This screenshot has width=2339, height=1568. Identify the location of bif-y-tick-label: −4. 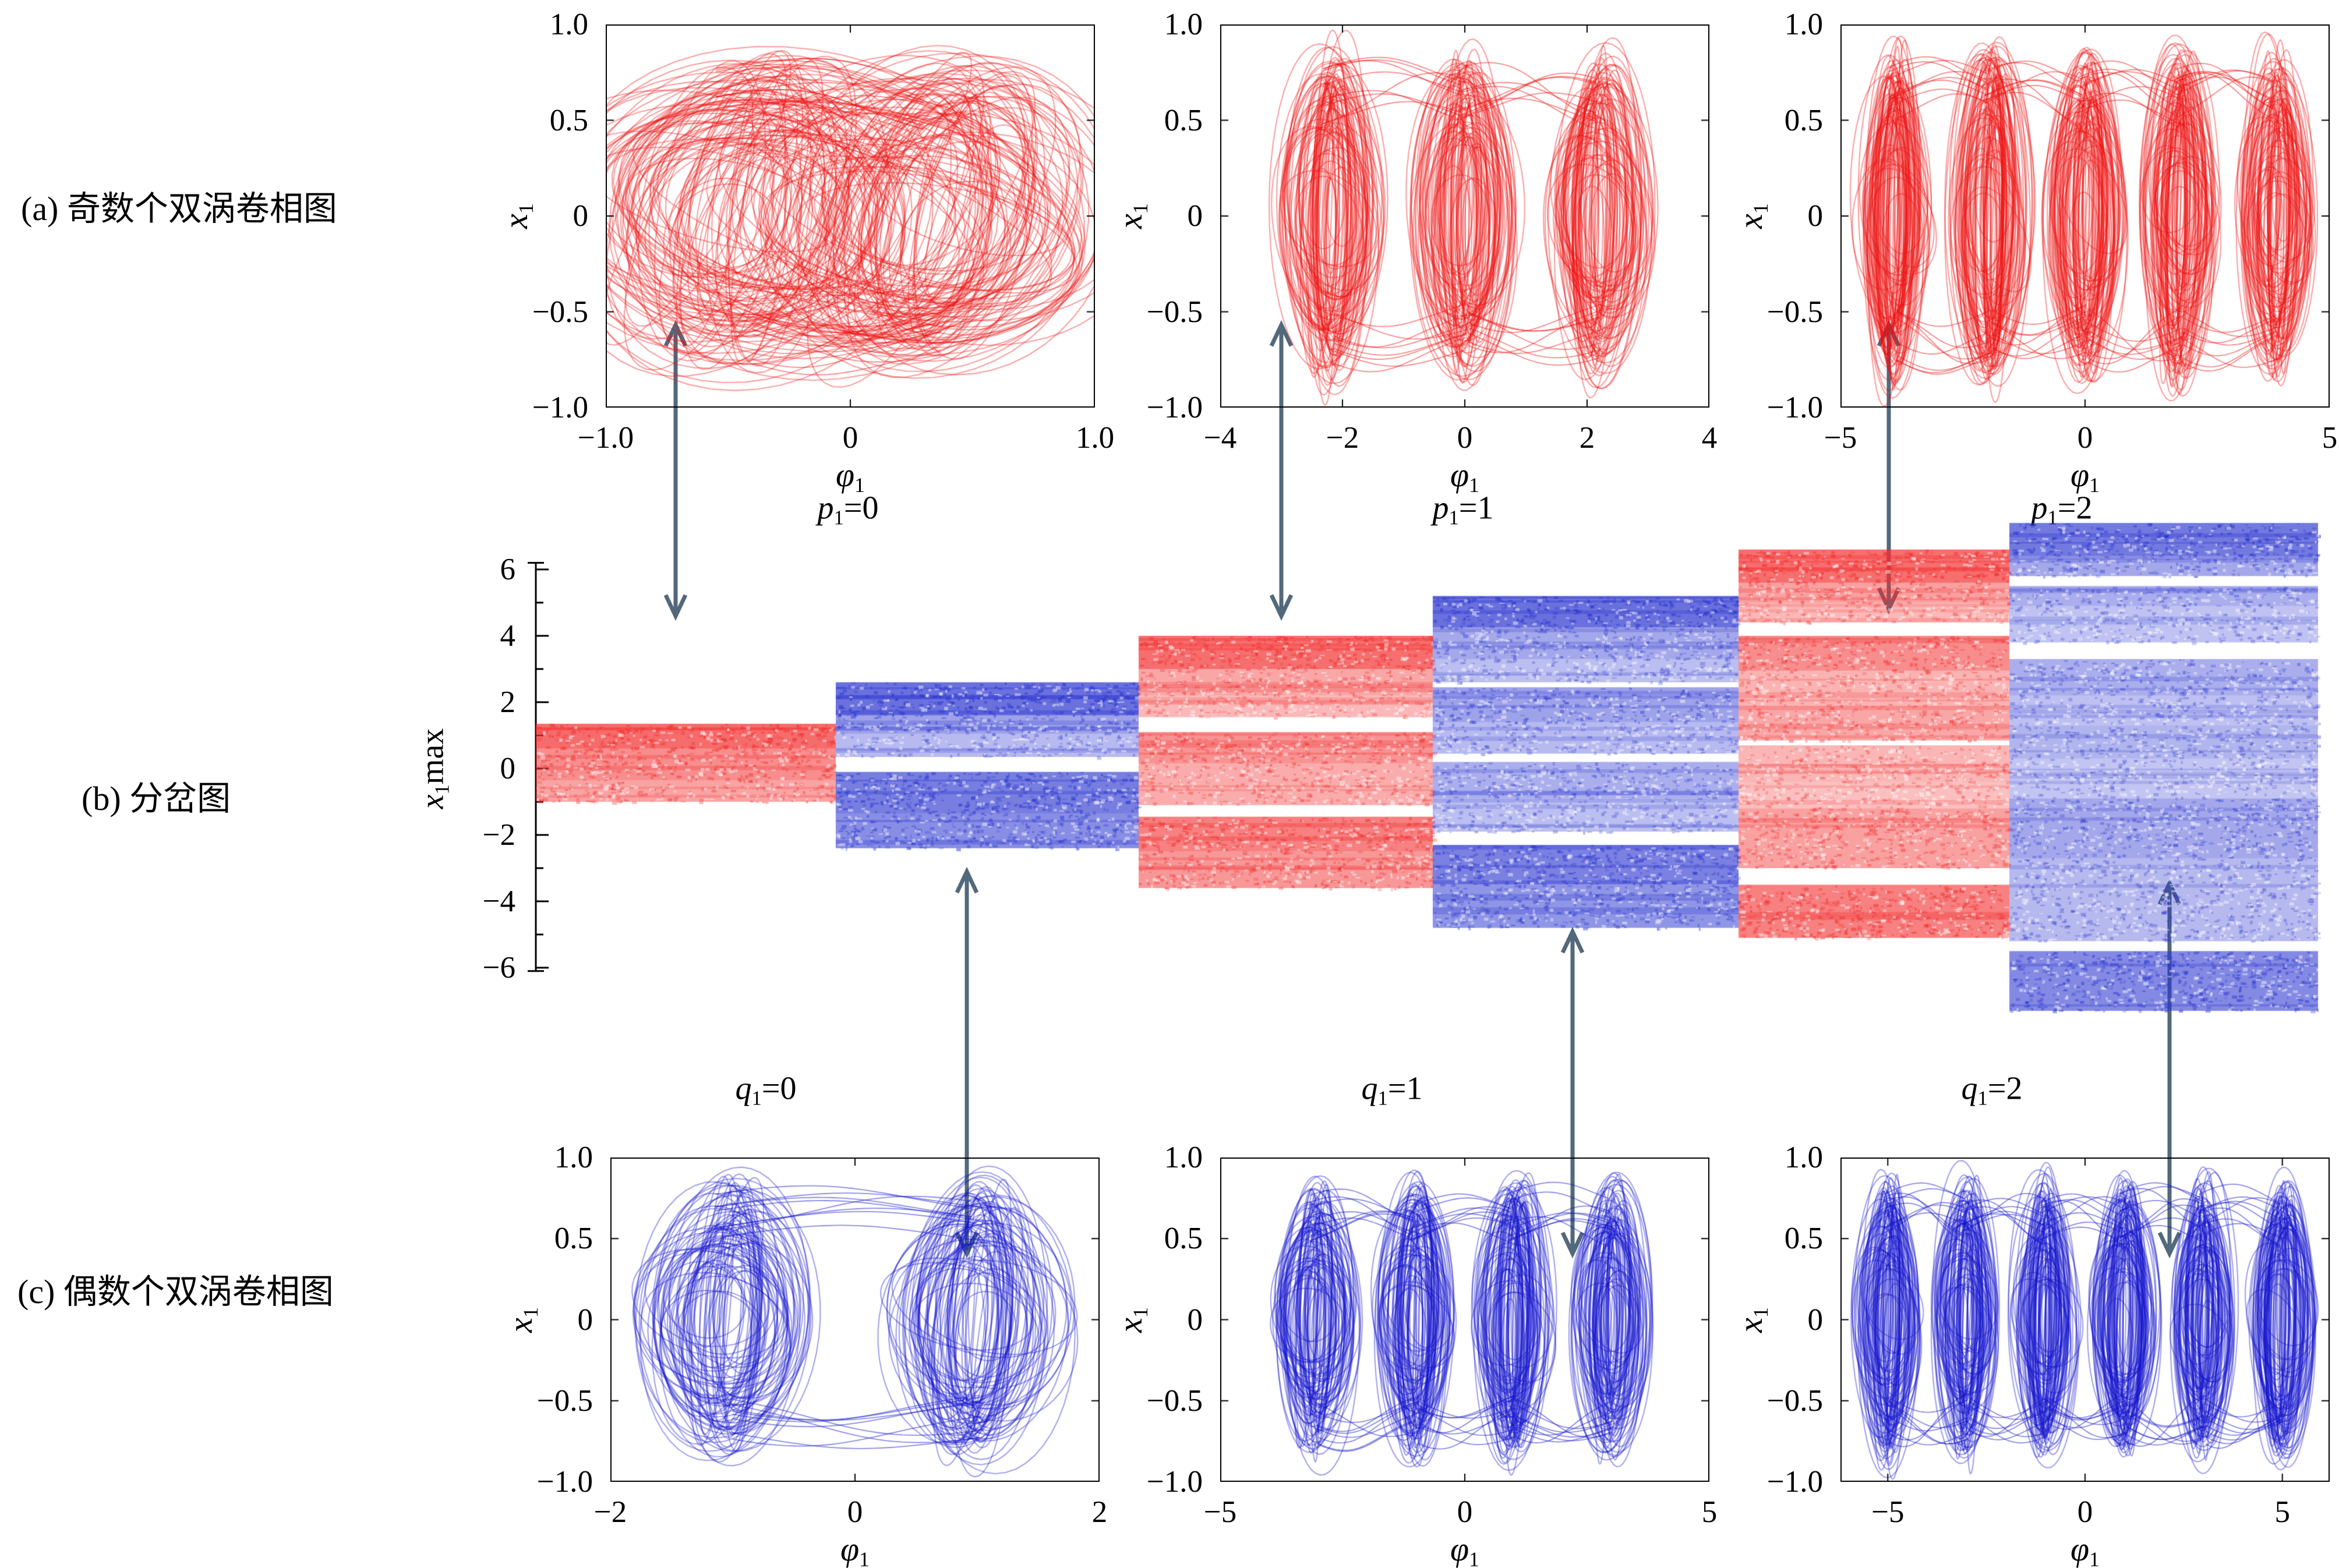
(498, 901).